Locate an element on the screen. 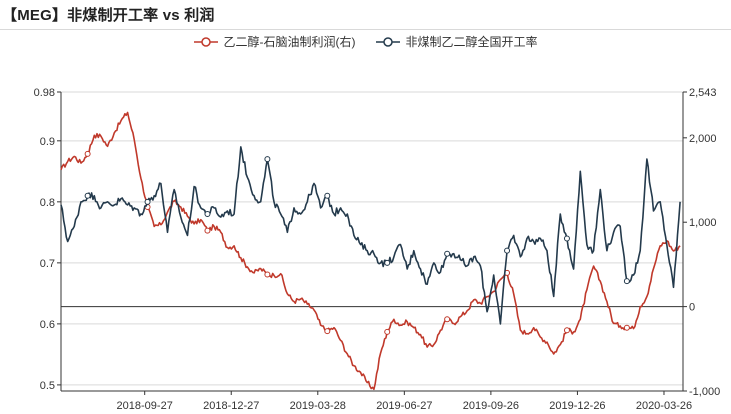 This screenshot has height=414, width=731. title-divider is located at coordinates (365, 29).